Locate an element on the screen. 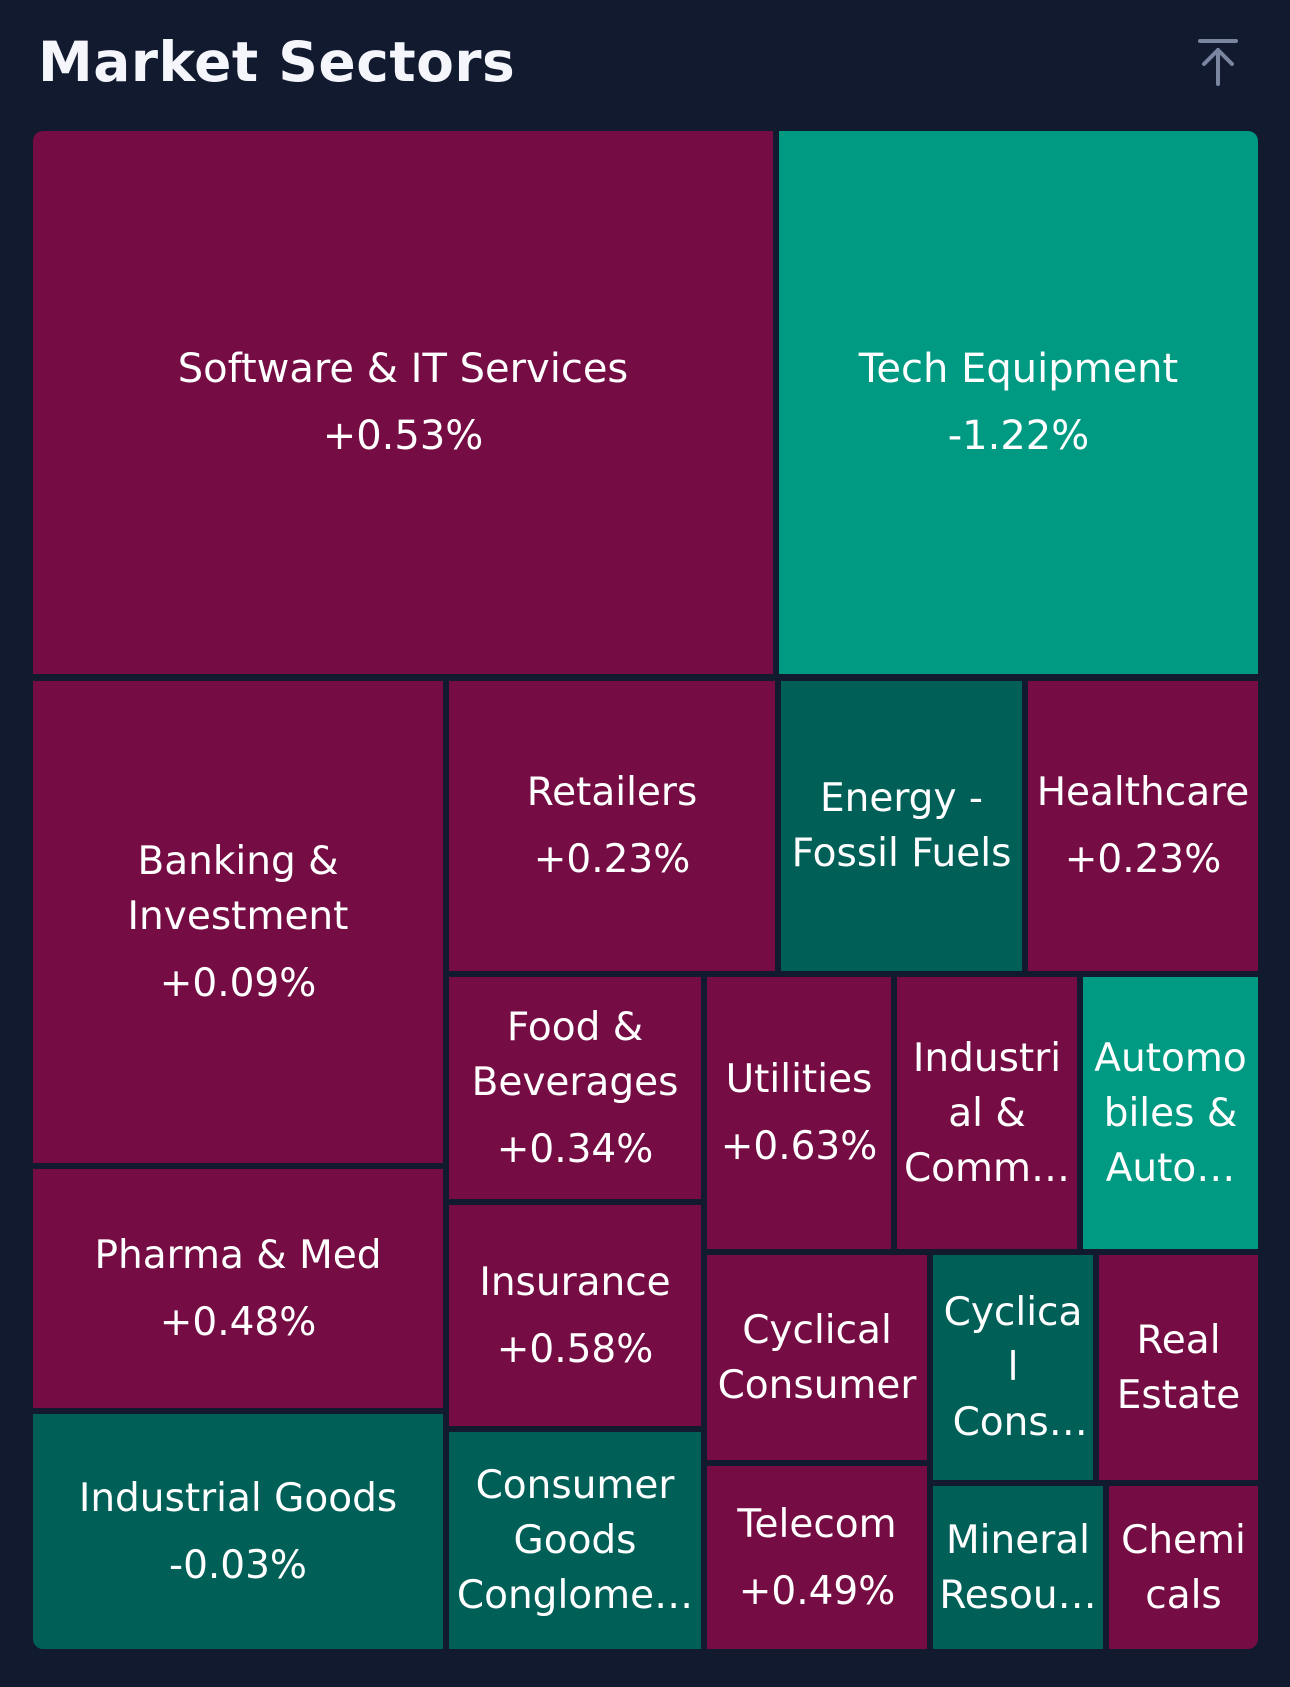 This screenshot has width=1290, height=1687. sector-change: +0.49% is located at coordinates (817, 1591).